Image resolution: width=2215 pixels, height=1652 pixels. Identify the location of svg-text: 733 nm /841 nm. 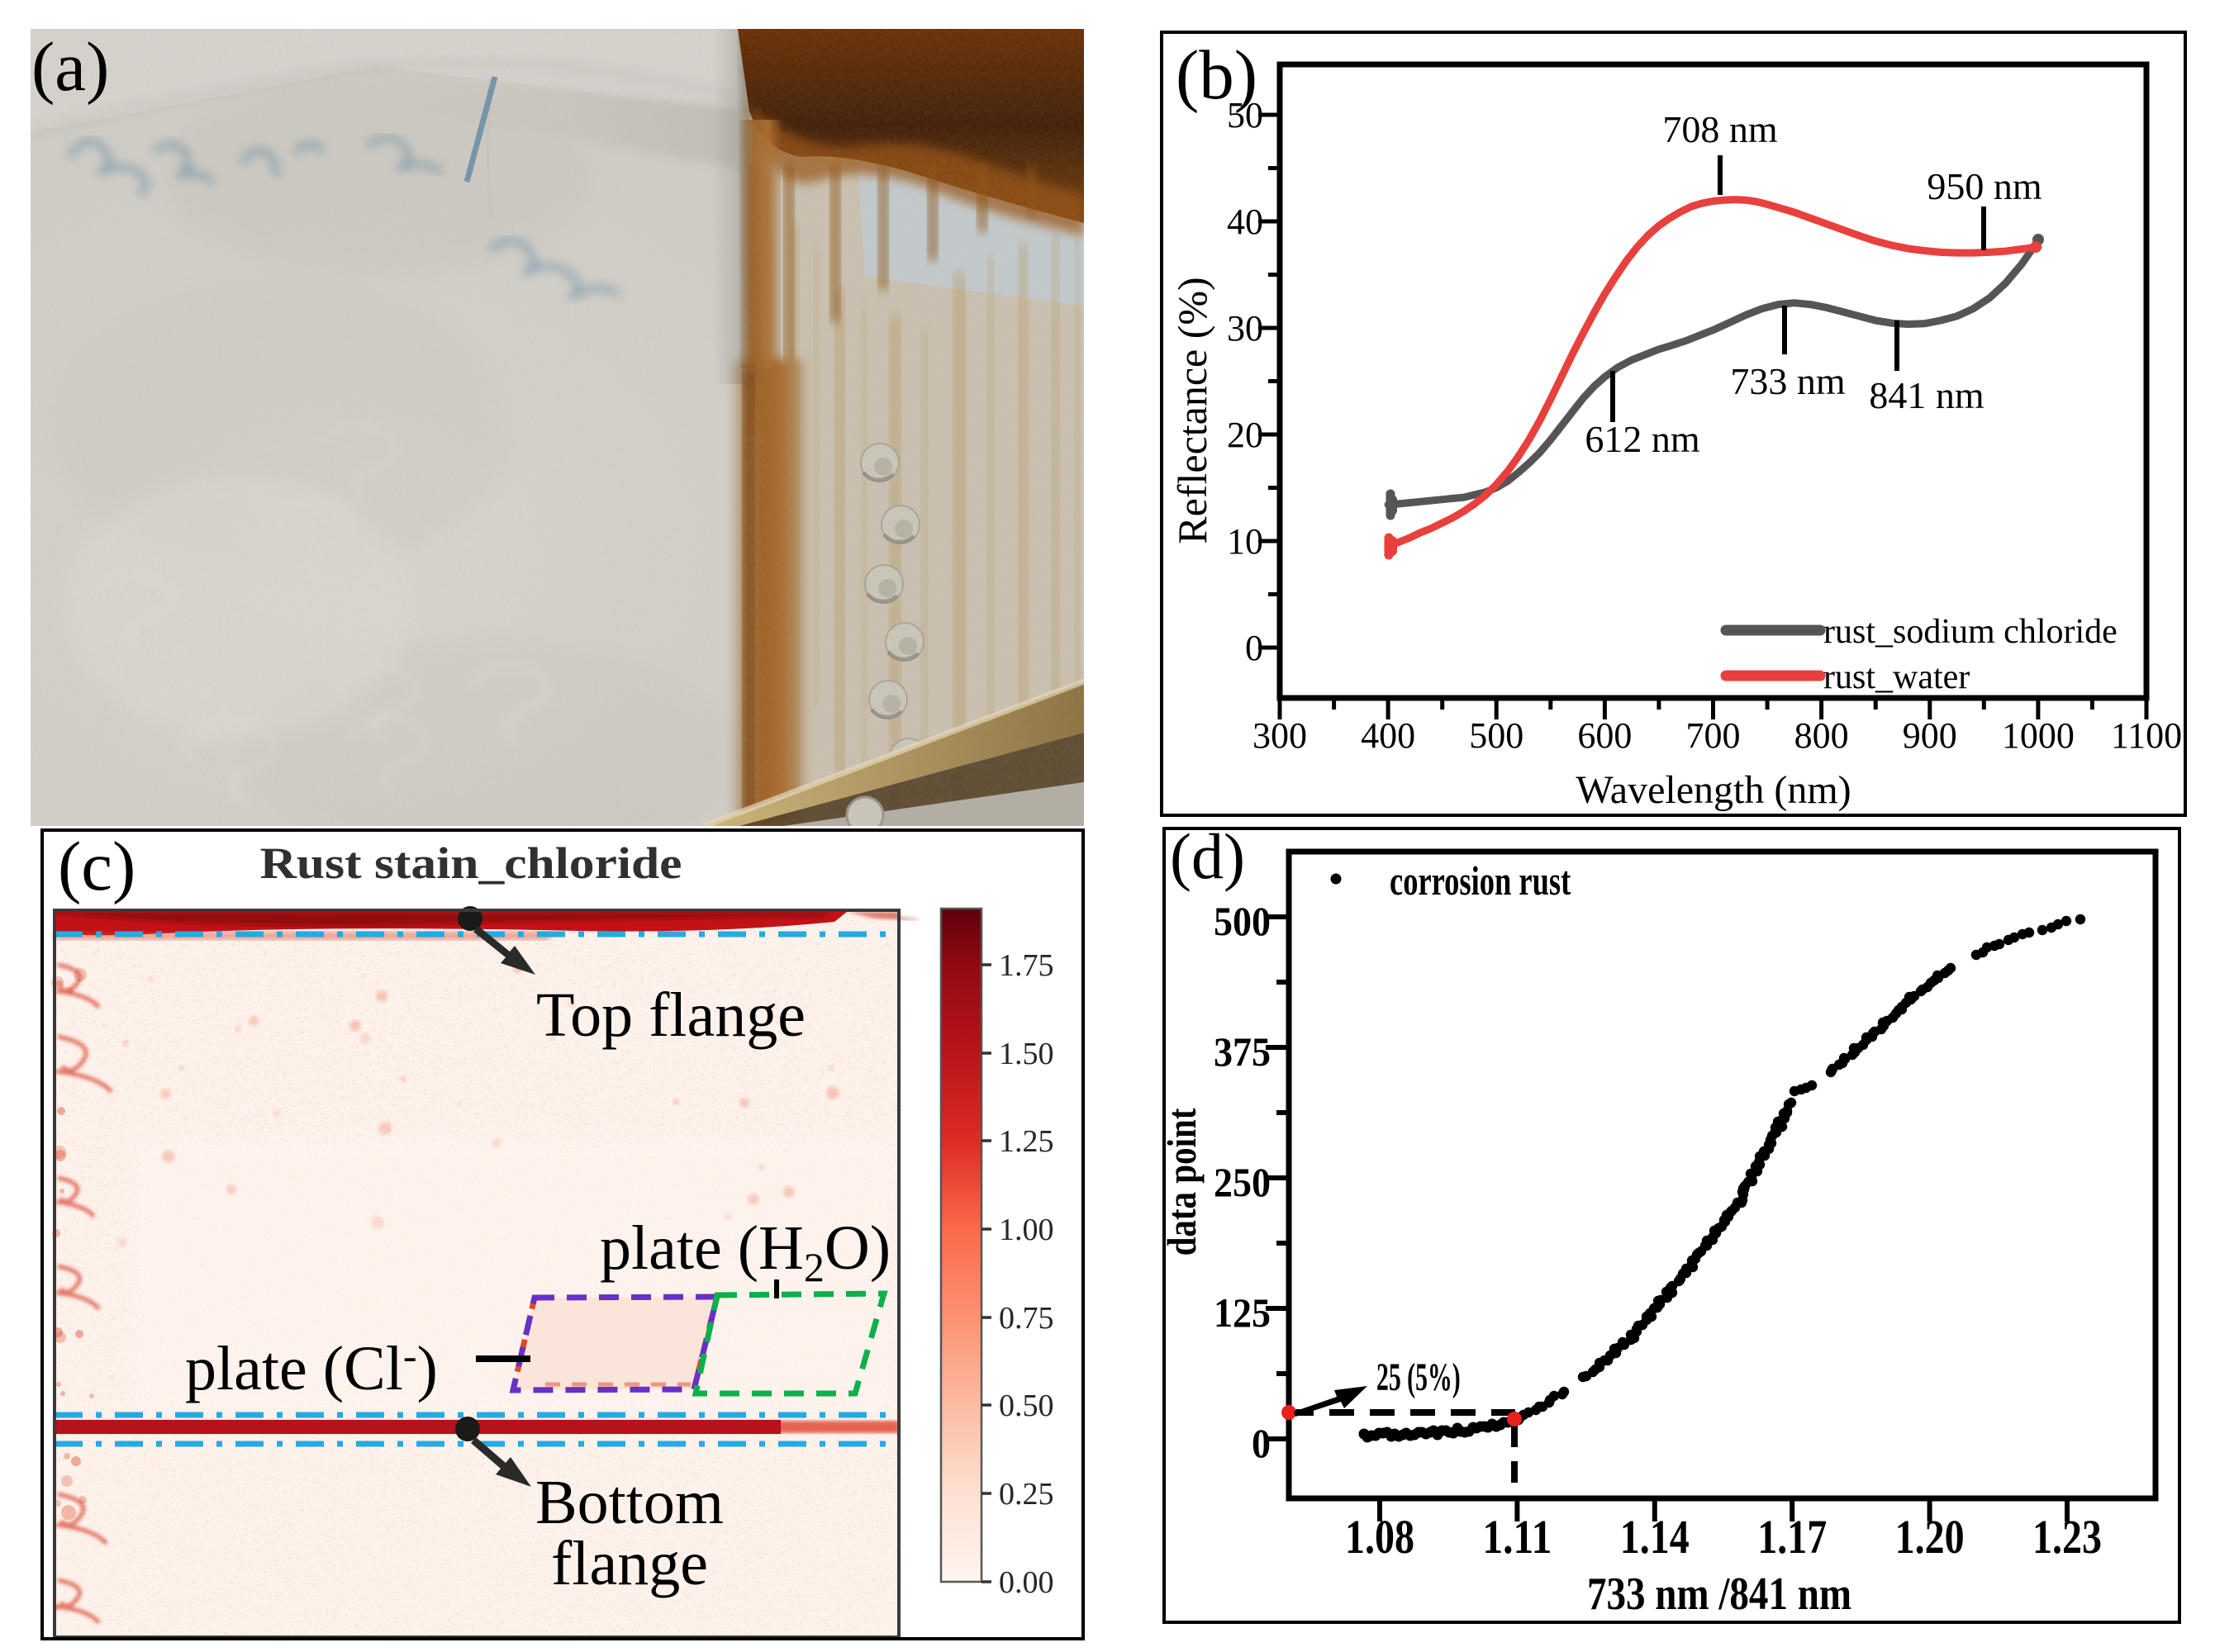
(1719, 1594).